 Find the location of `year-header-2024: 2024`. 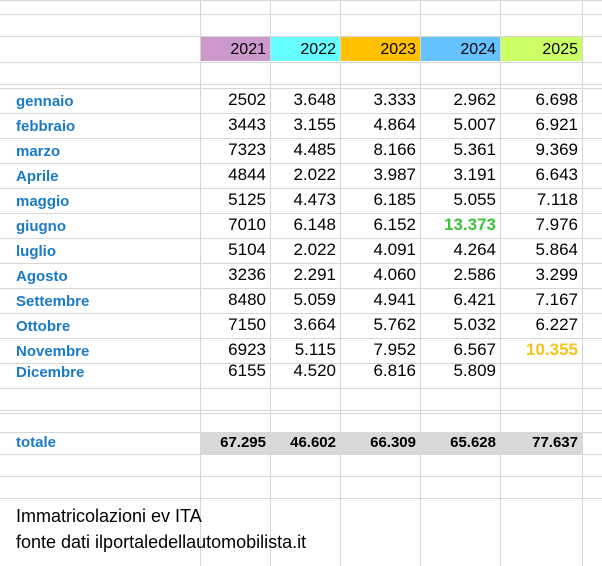

year-header-2024: 2024 is located at coordinates (460, 49).